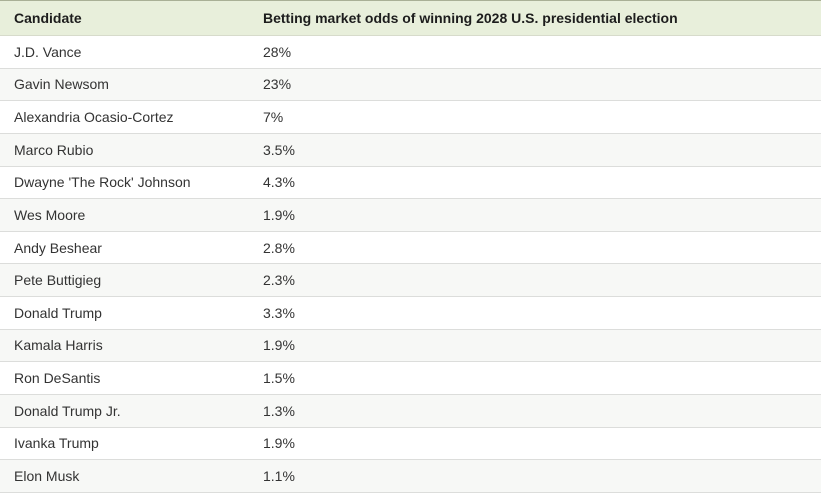  Describe the element at coordinates (277, 84) in the screenshot. I see `odds-cell: 23%` at that location.